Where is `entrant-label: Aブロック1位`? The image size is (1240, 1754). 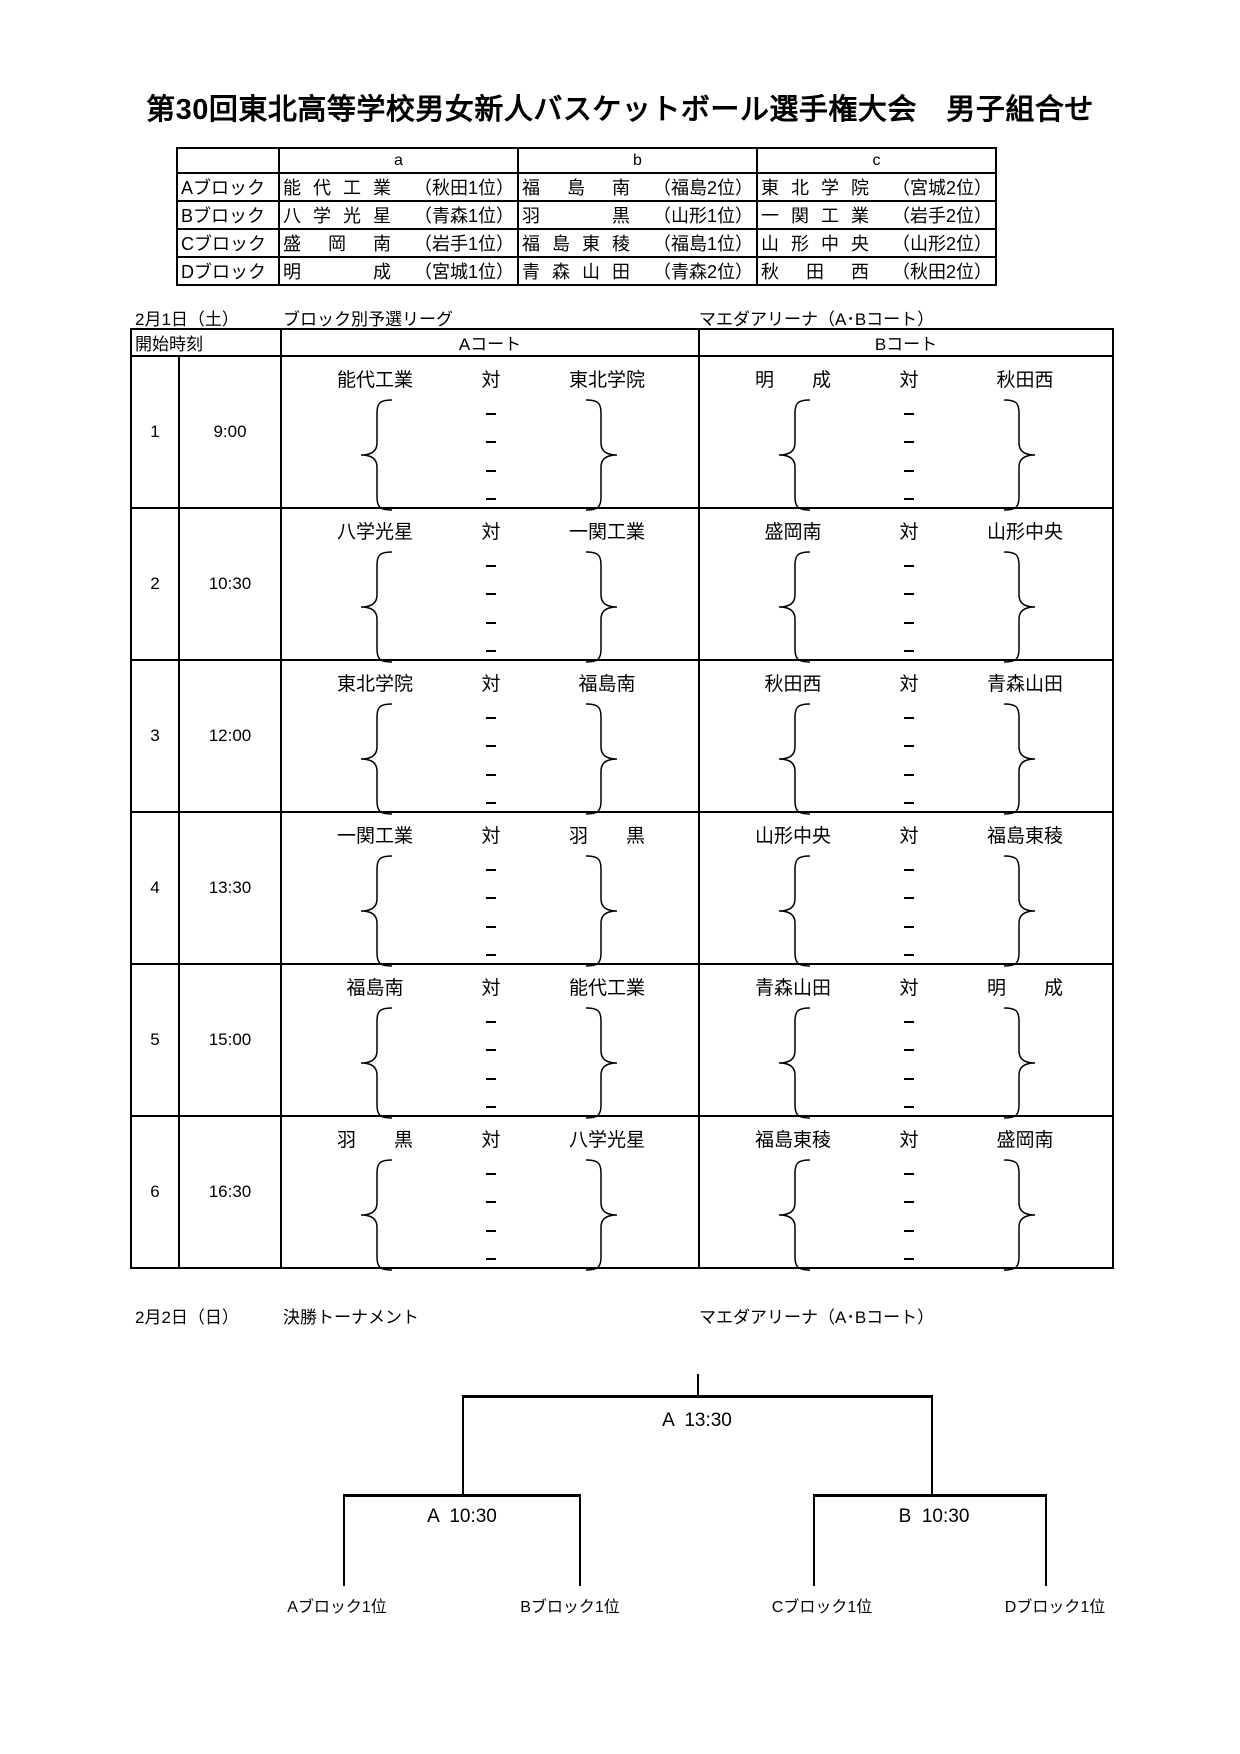 entrant-label: Aブロック1位 is located at coordinates (337, 1607).